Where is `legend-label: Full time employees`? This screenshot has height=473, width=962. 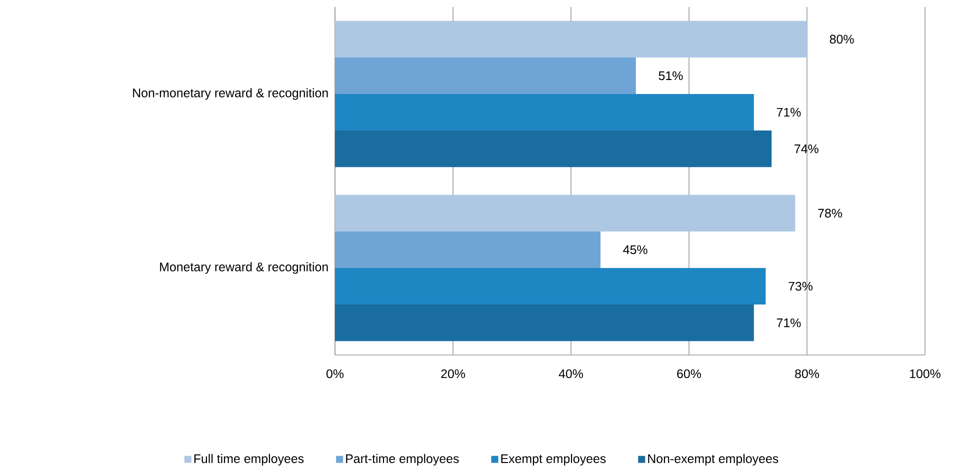
legend-label: Full time employees is located at coordinates (249, 460).